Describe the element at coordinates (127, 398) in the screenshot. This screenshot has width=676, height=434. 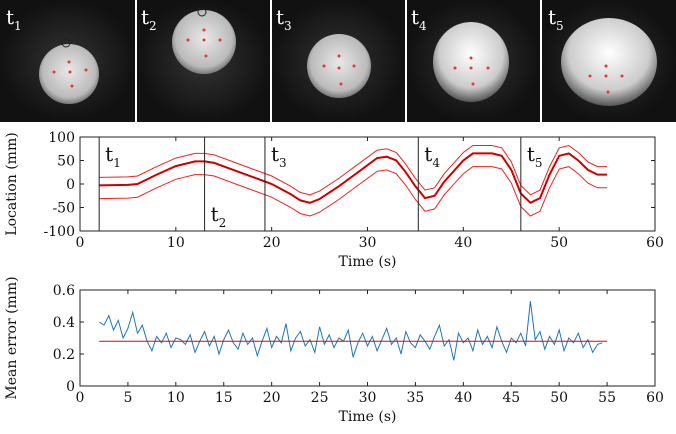
I see `x-tick-label: 5` at that location.